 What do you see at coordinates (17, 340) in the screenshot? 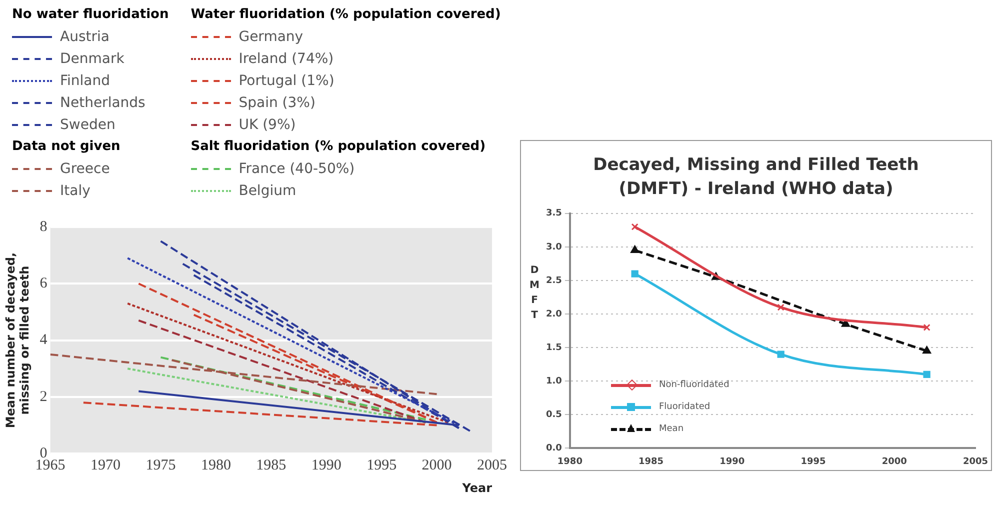
I see `y-axis-title: Mean number of decayed, missing or filled teeth` at bounding box center [17, 340].